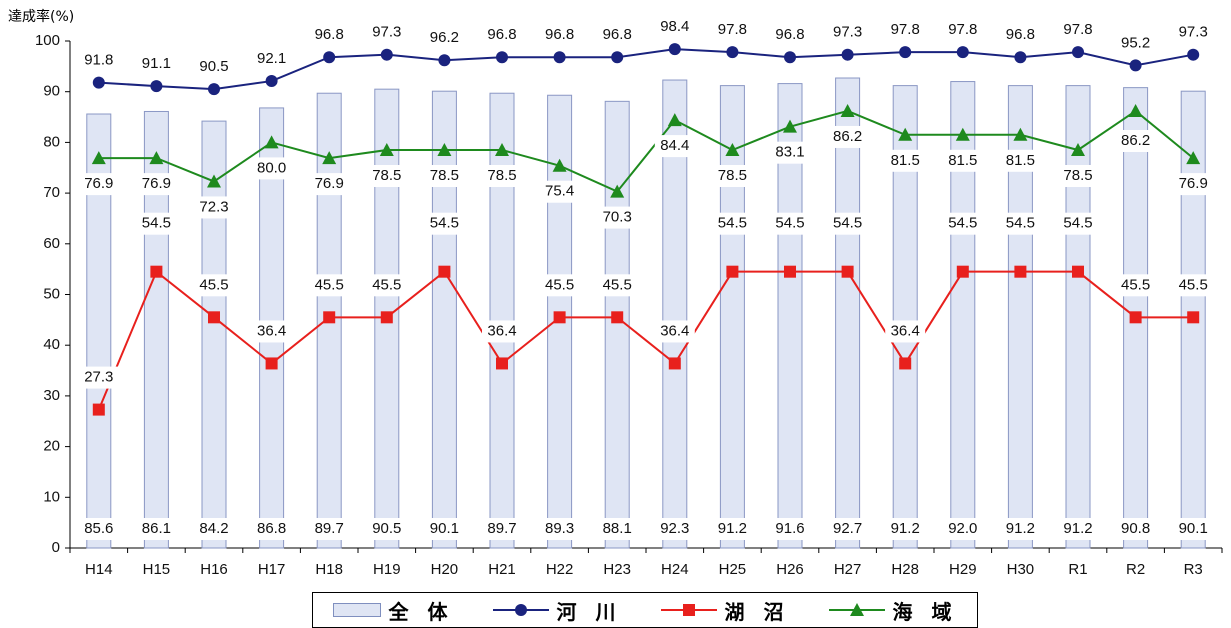 The width and height of the screenshot is (1231, 628). Describe the element at coordinates (271, 528) in the screenshot. I see `data-label-total: 86.8` at that location.